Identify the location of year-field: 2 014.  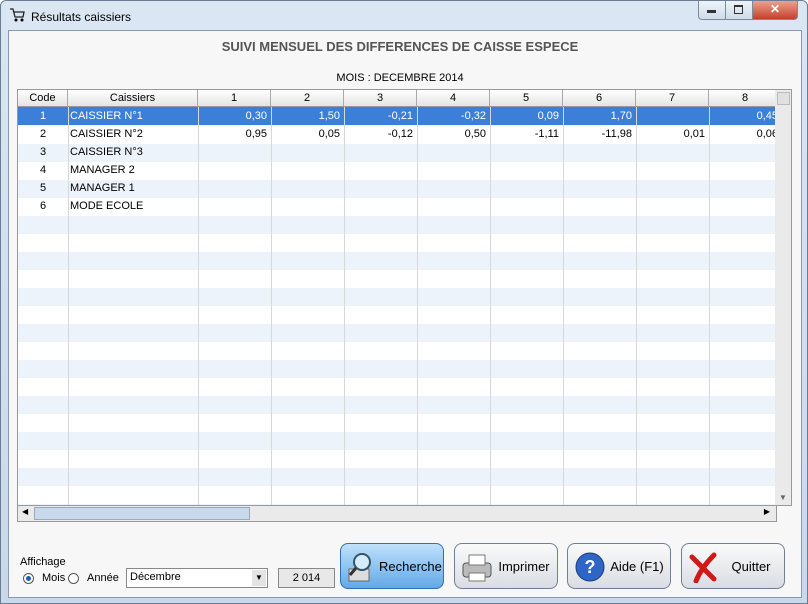
(306, 578).